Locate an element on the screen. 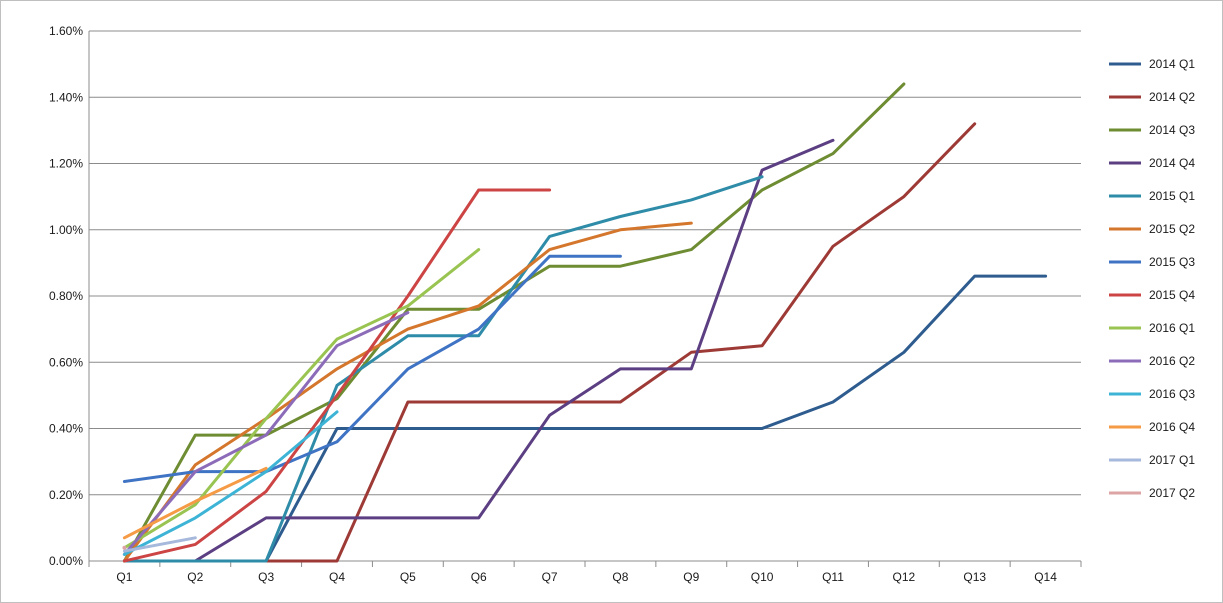  legend-label: 2014 Q3 is located at coordinates (1172, 130).